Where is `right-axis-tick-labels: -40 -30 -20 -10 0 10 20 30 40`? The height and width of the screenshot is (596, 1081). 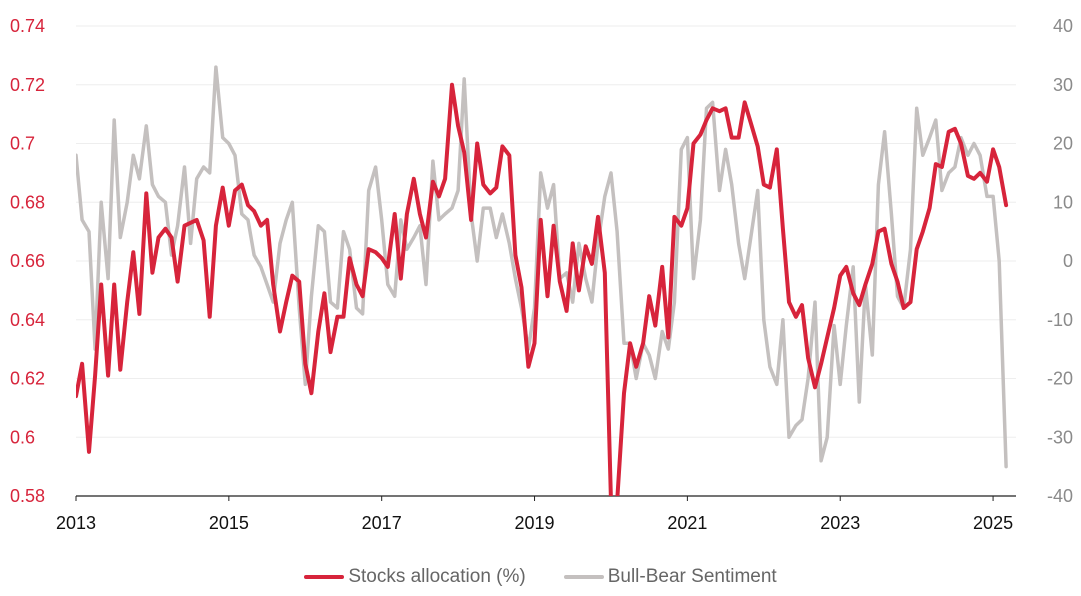 right-axis-tick-labels: -40 -30 -20 -10 0 10 20 30 40 is located at coordinates (1060, 261).